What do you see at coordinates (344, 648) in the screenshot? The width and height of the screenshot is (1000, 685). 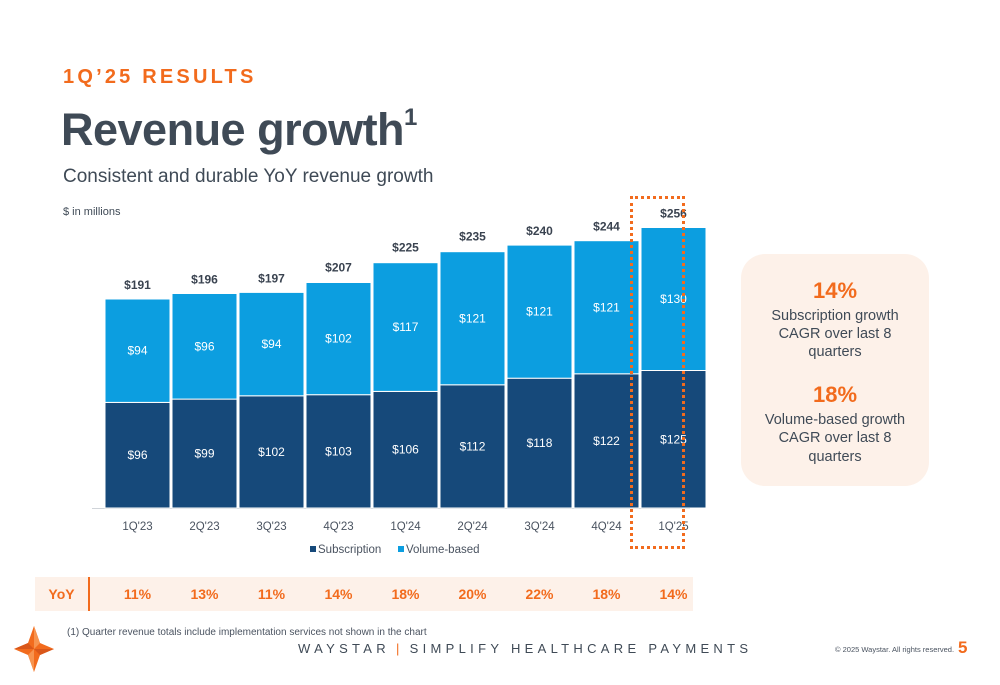 I see `brand-name: WAYSTAR` at bounding box center [344, 648].